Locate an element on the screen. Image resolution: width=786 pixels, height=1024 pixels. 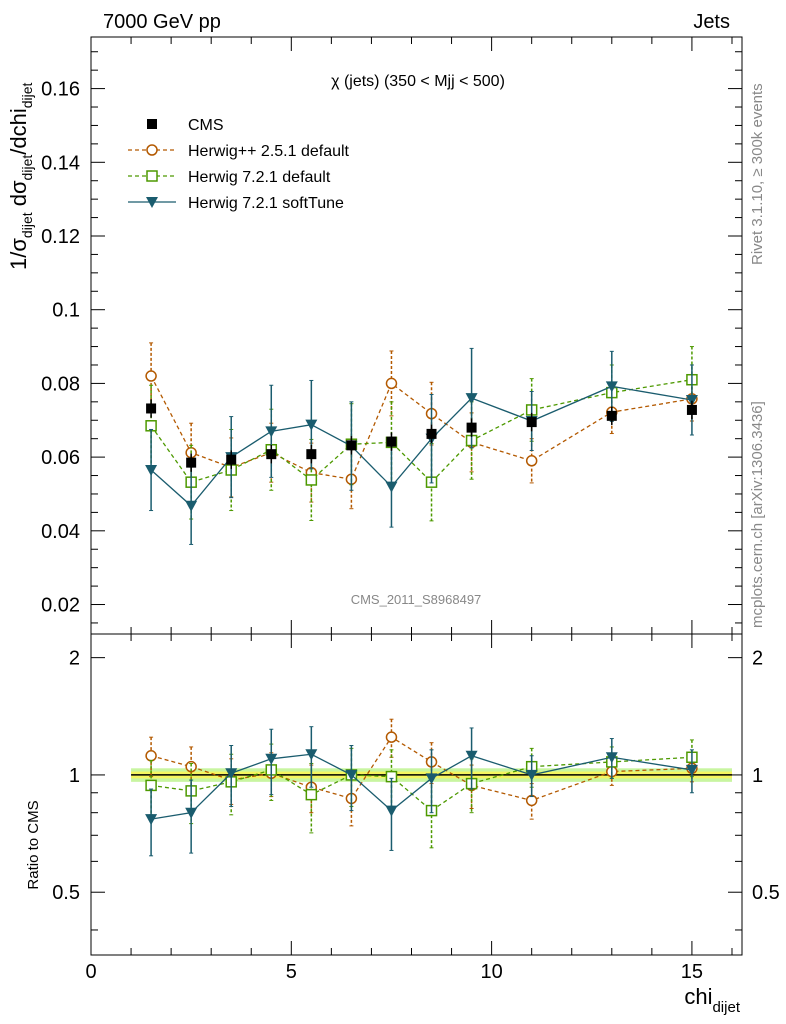
main-series is located at coordinates (421, 443).